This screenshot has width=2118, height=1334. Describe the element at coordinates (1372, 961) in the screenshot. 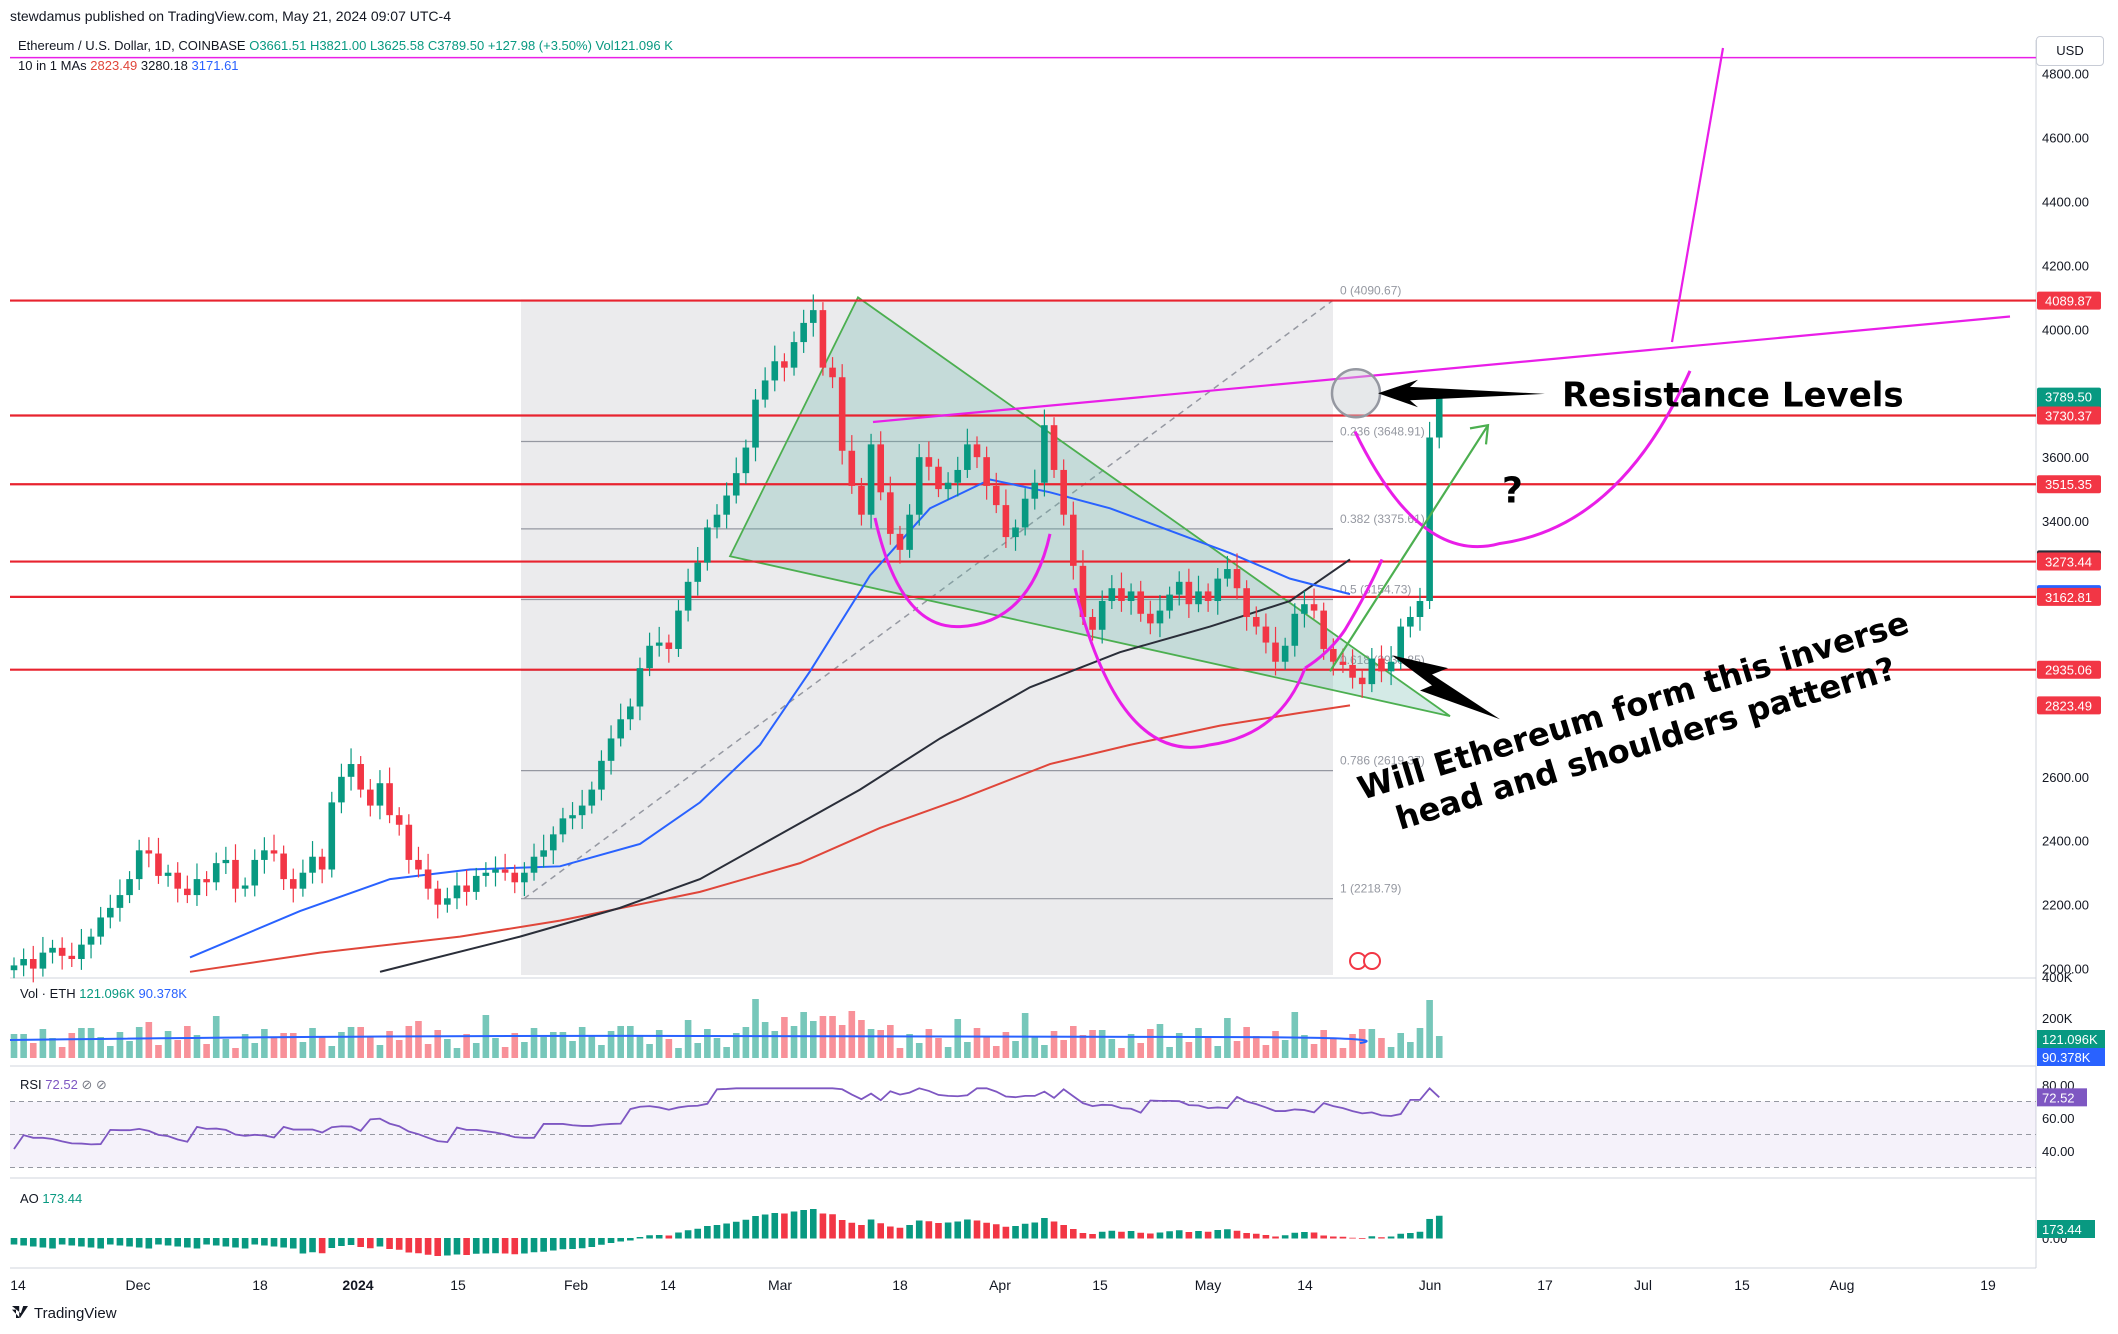

I see `event-flag-icon` at that location.